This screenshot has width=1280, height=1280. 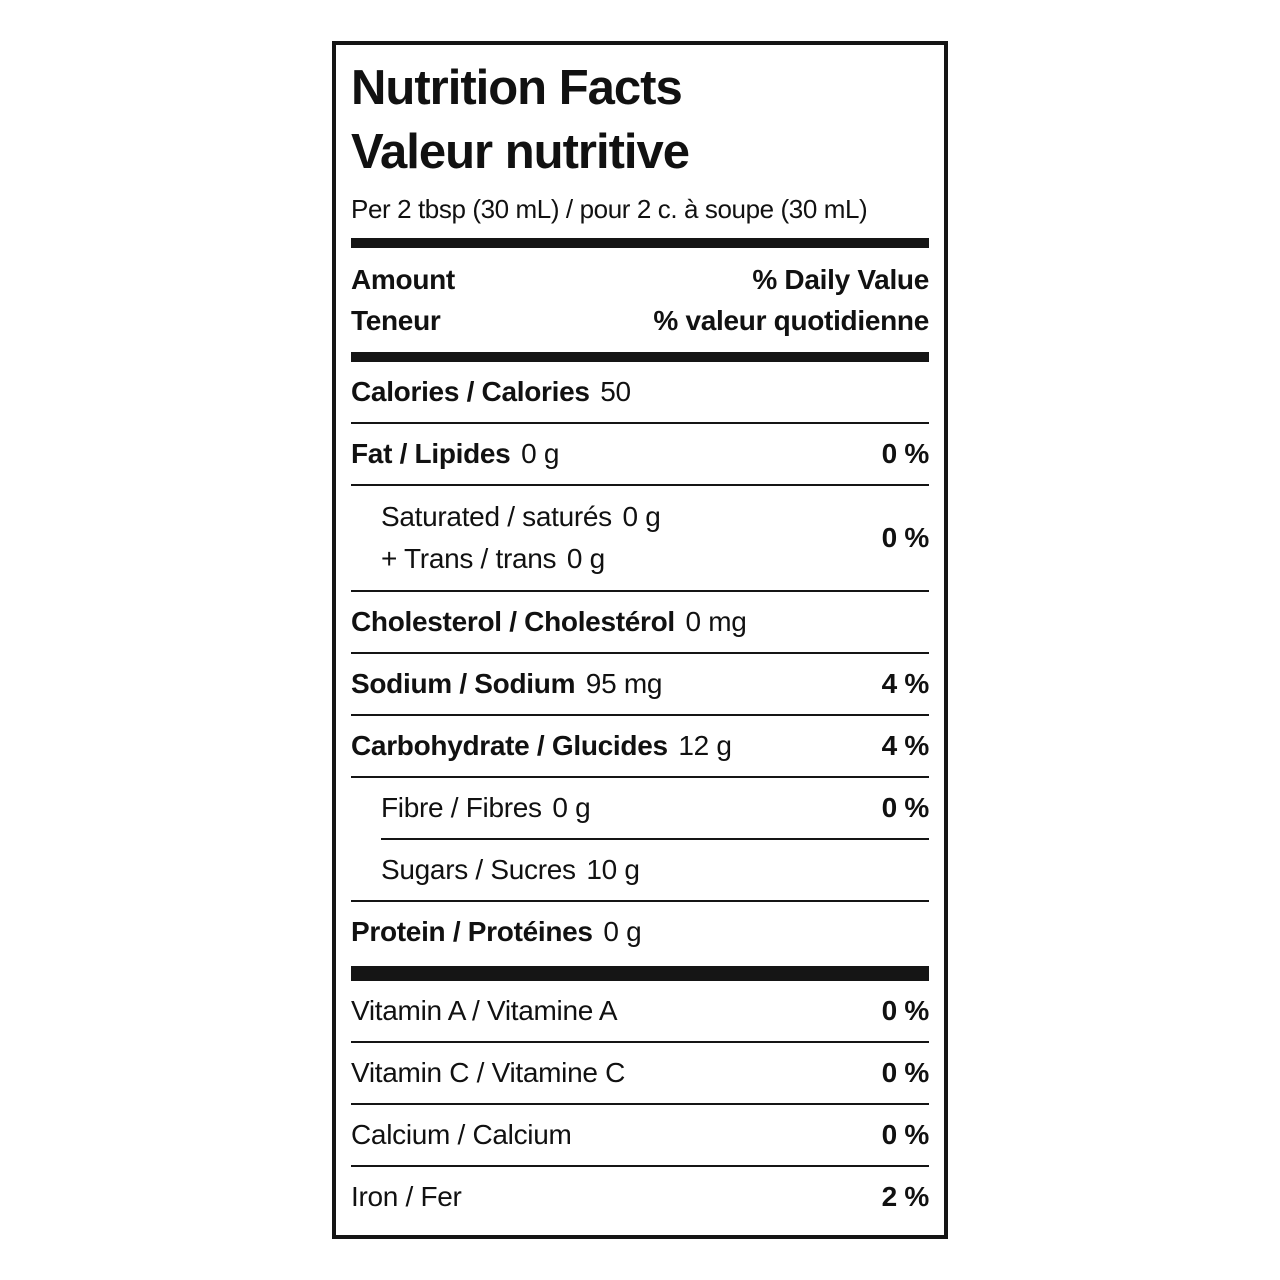 I want to click on vitamin-a-label: Vitamin A / Vitamine A, so click(x=484, y=1010).